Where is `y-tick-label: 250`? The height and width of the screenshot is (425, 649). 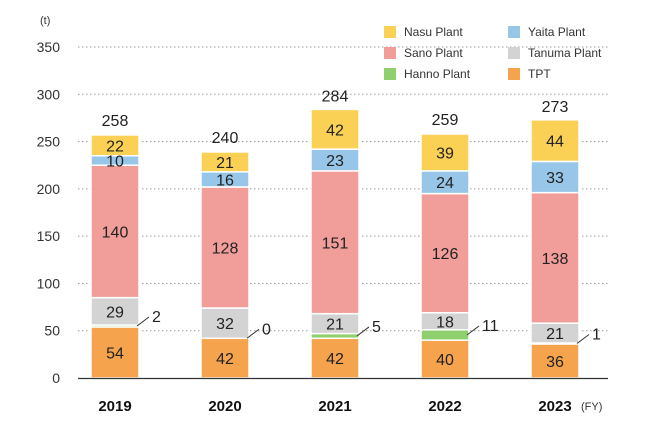
y-tick-label: 250 is located at coordinates (49, 142).